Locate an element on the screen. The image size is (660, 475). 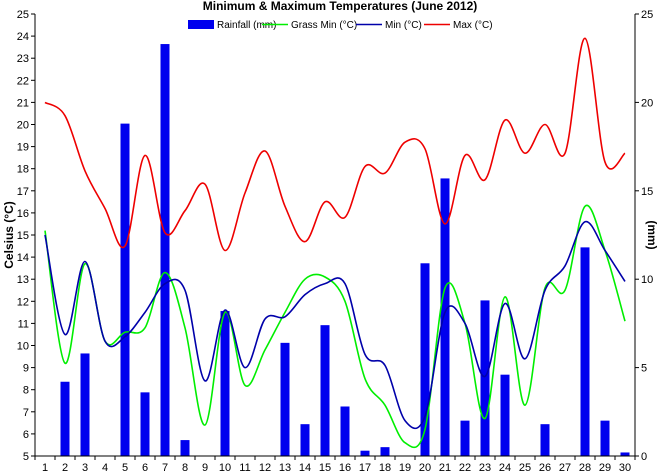
x-tick-label: 29 is located at coordinates (605, 468).